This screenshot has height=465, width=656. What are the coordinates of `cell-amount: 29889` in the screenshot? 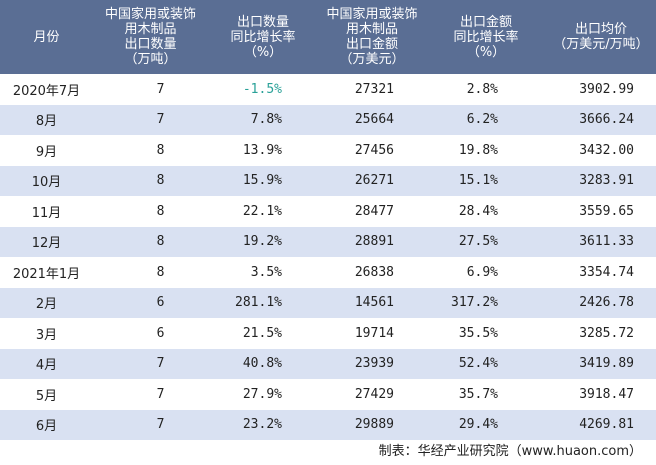 It's located at (374, 425).